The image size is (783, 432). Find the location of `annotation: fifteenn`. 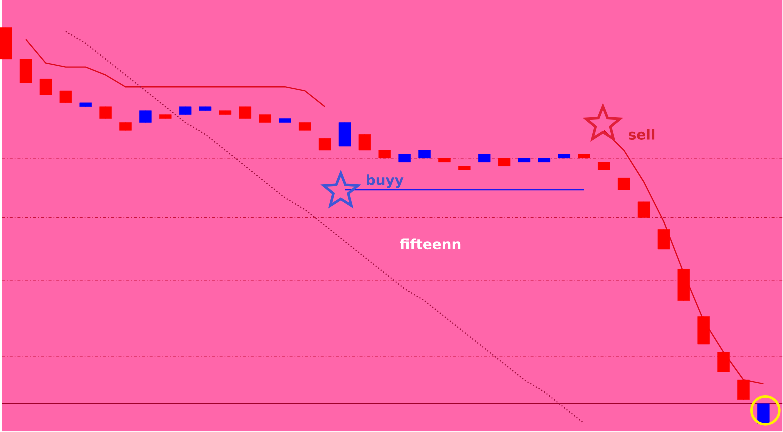

annotation: fifteenn is located at coordinates (430, 244).